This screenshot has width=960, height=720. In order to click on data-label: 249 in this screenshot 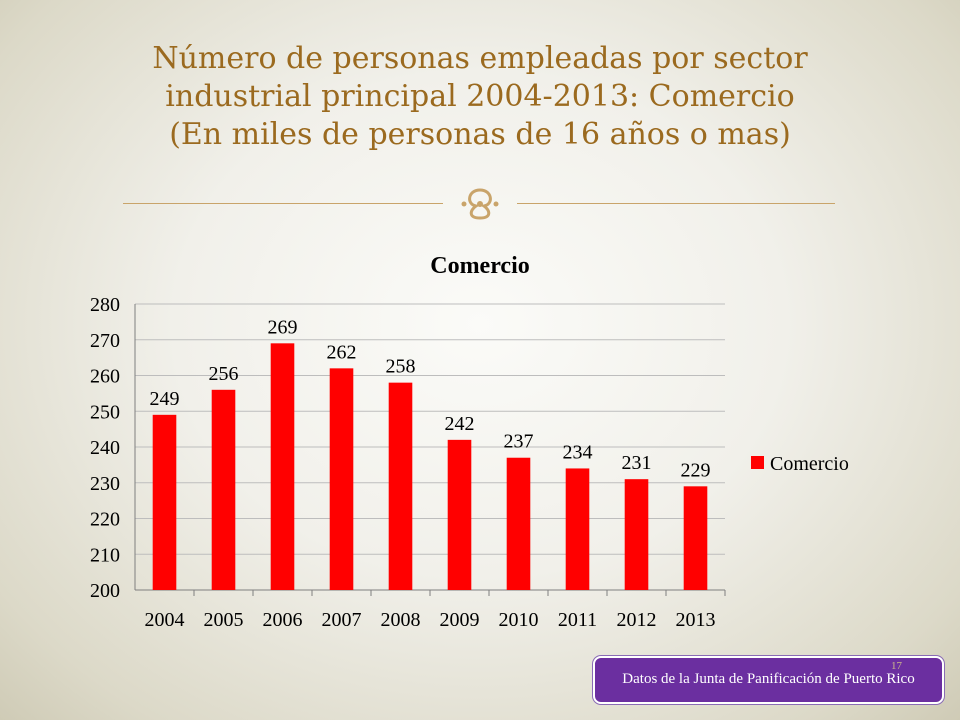, I will do `click(165, 399)`.